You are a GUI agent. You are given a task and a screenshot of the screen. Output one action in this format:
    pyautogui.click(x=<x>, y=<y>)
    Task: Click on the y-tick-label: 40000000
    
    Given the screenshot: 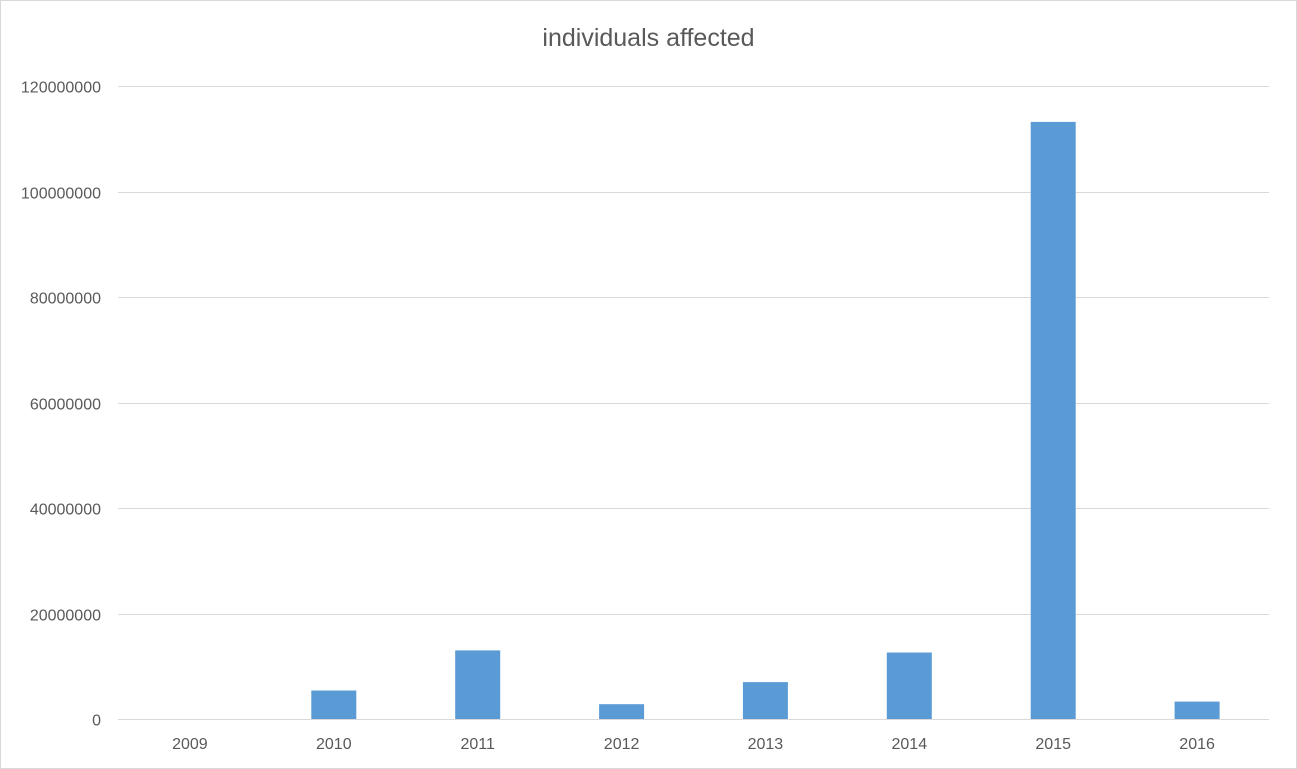 What is the action you would take?
    pyautogui.click(x=65, y=510)
    